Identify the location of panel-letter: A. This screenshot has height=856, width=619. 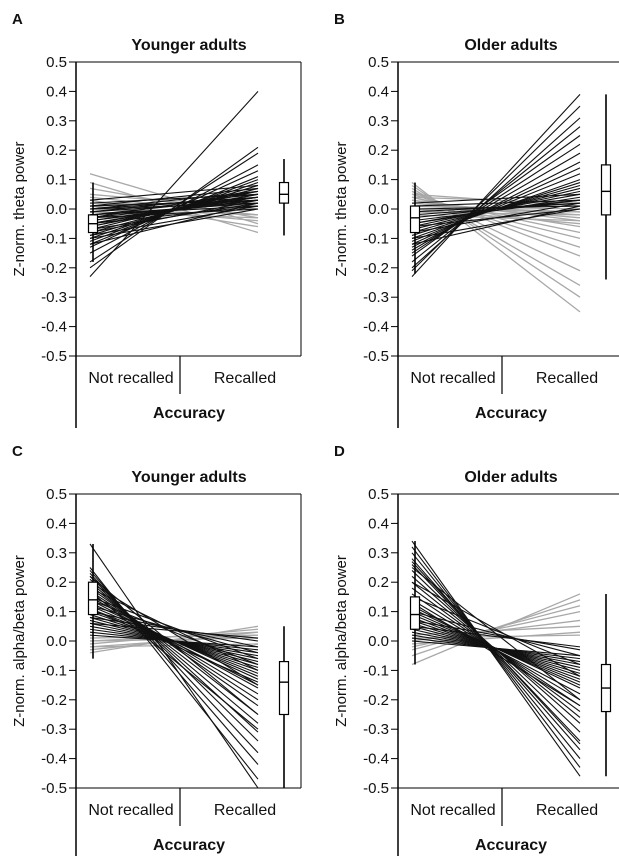
(17, 19).